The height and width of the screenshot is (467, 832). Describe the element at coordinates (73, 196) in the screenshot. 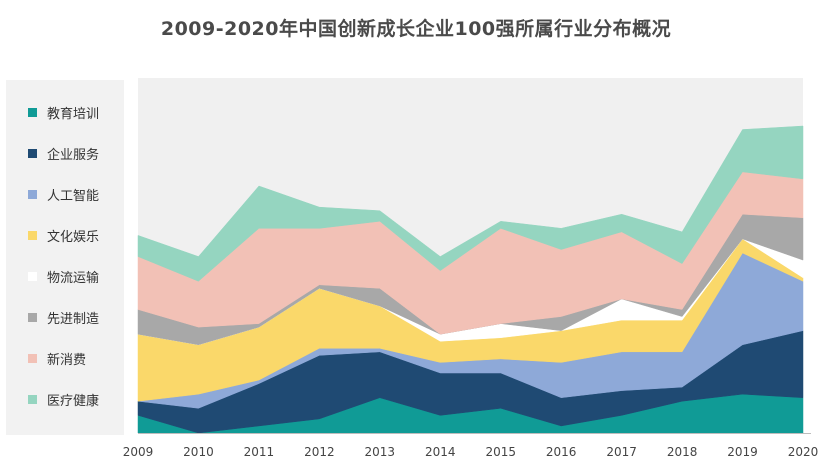

I see `legend-label: 人工智能` at that location.